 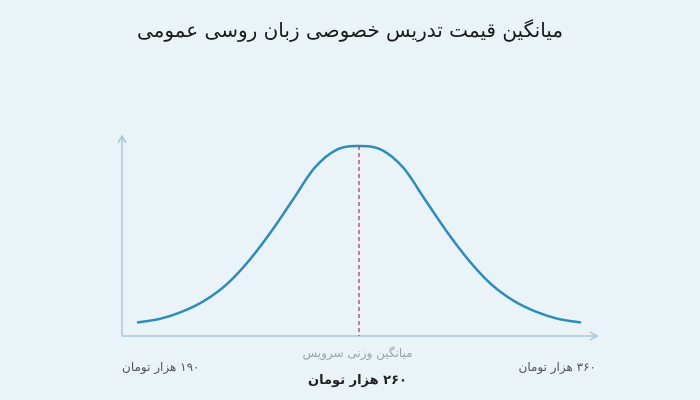 What do you see at coordinates (594, 336) in the screenshot?
I see `x-axis-arrow-icon` at bounding box center [594, 336].